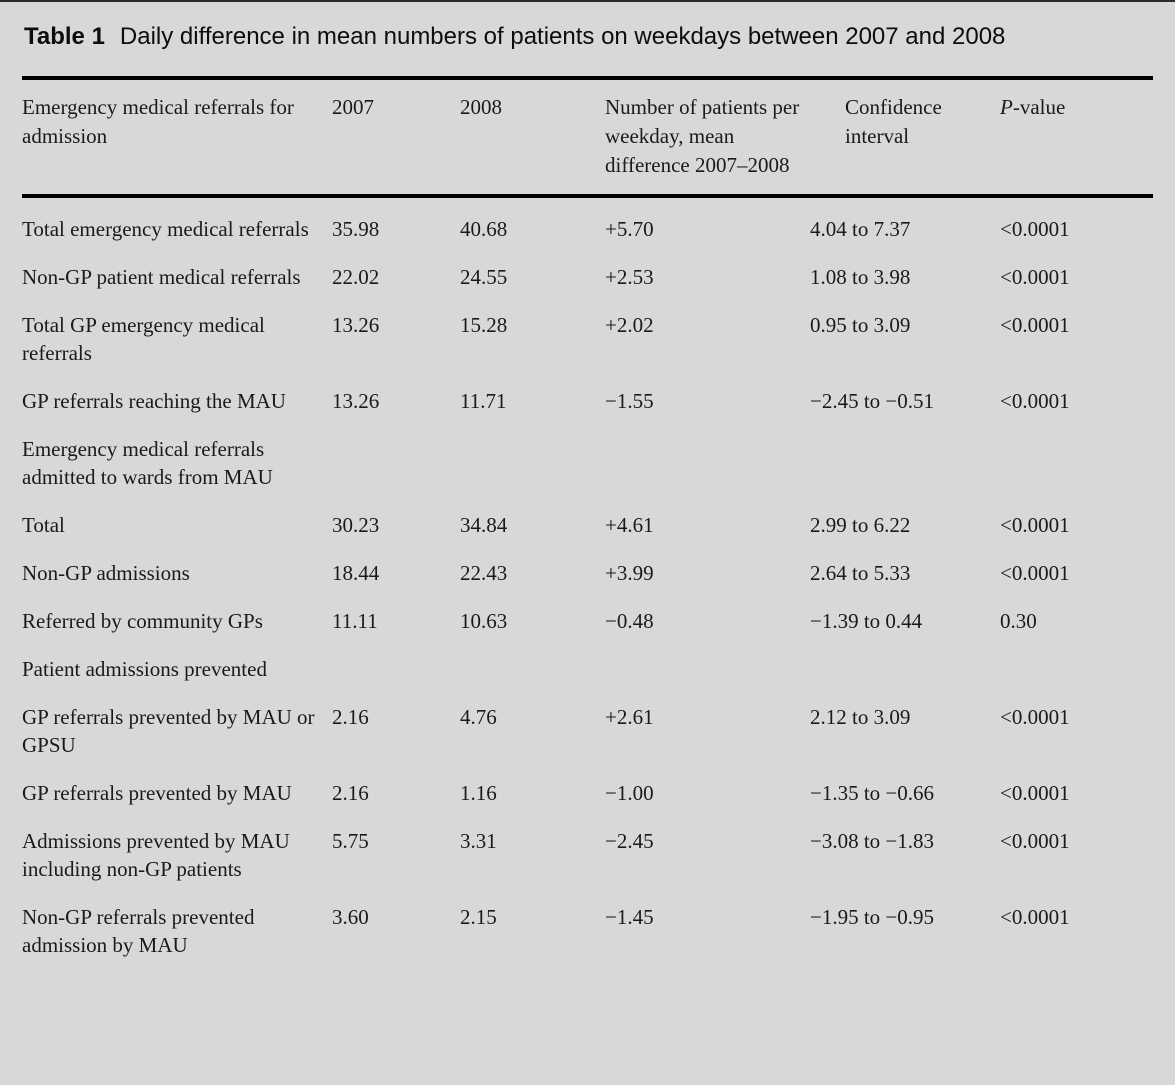  Describe the element at coordinates (396, 139) in the screenshot. I see `col-header-2007: 2007` at that location.